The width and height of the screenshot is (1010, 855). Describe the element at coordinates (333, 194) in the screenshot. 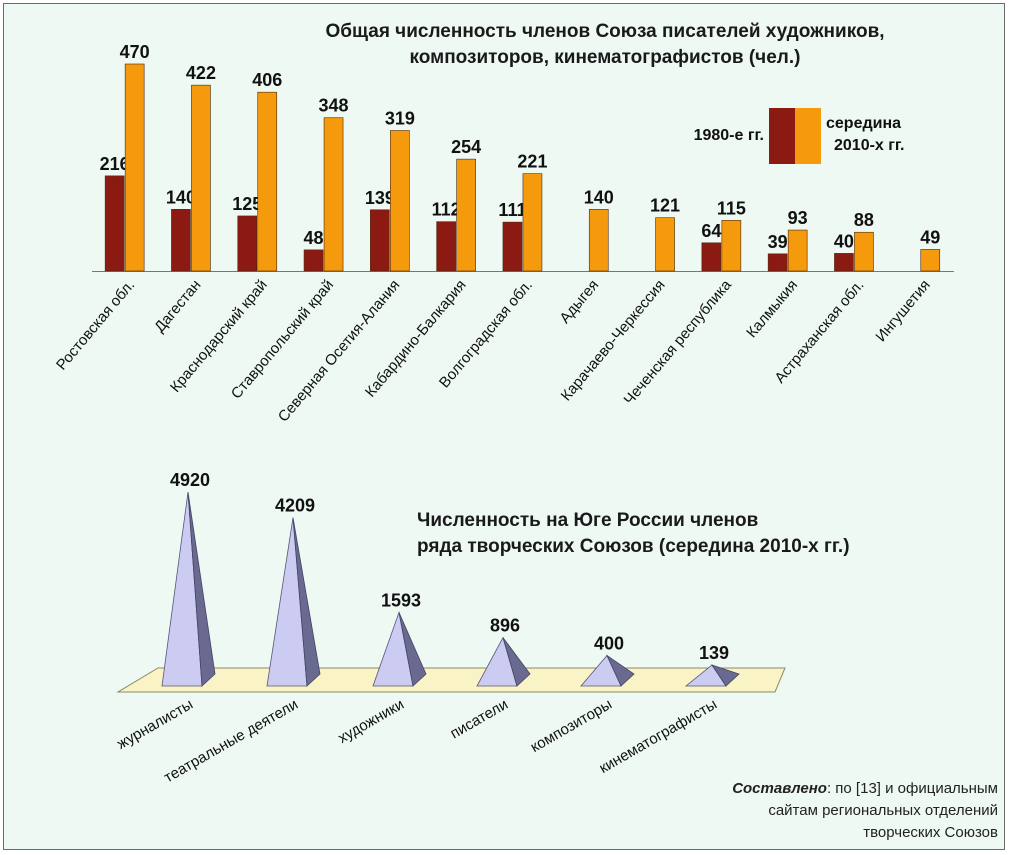

I see `bar-2010-ставропольский-край` at that location.